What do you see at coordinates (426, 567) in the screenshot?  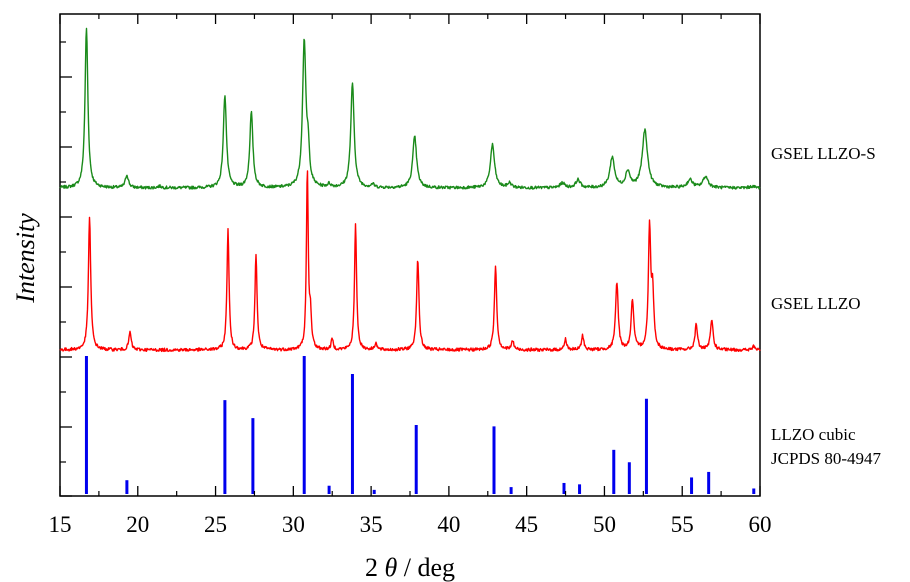 I see `x-axis-title-suffix: / deg` at bounding box center [426, 567].